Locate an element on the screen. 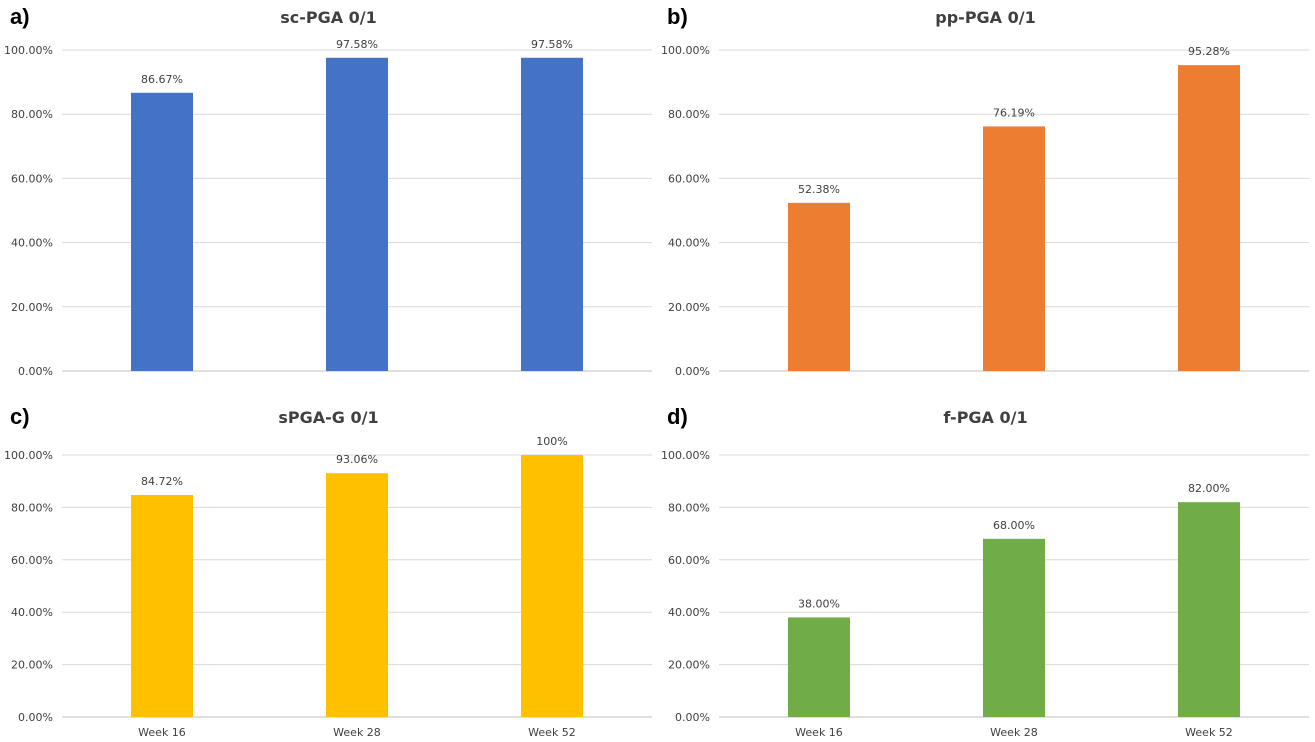 The height and width of the screenshot is (742, 1315). data-label: 100% is located at coordinates (551, 441).